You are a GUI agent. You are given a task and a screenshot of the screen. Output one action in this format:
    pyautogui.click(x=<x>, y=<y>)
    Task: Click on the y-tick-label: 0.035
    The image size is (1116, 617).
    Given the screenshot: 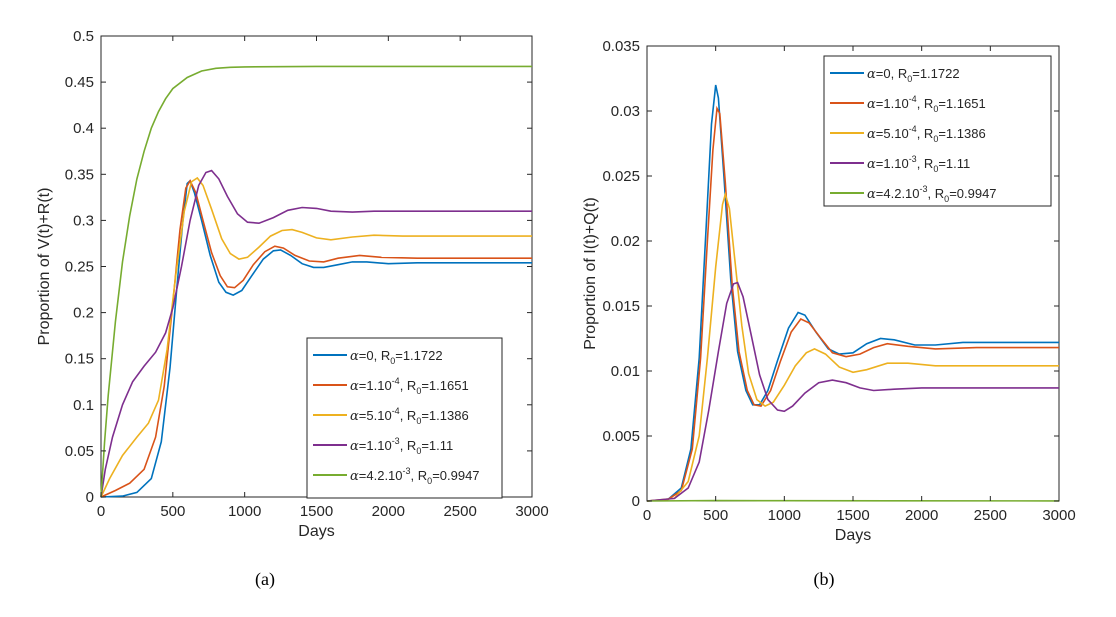 What is the action you would take?
    pyautogui.click(x=621, y=46)
    